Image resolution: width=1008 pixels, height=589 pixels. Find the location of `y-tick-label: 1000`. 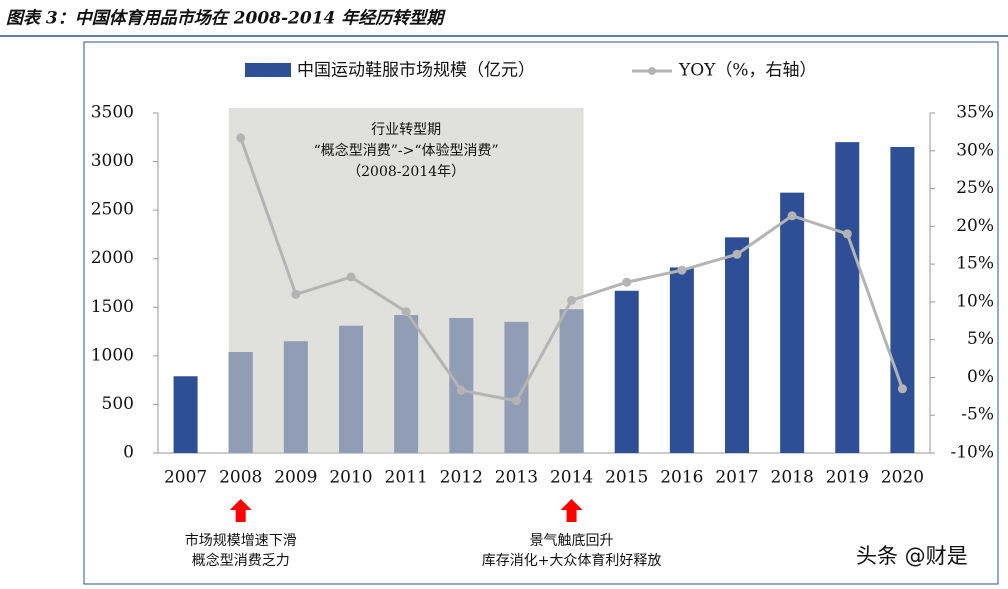

y-tick-label: 1000 is located at coordinates (112, 355).